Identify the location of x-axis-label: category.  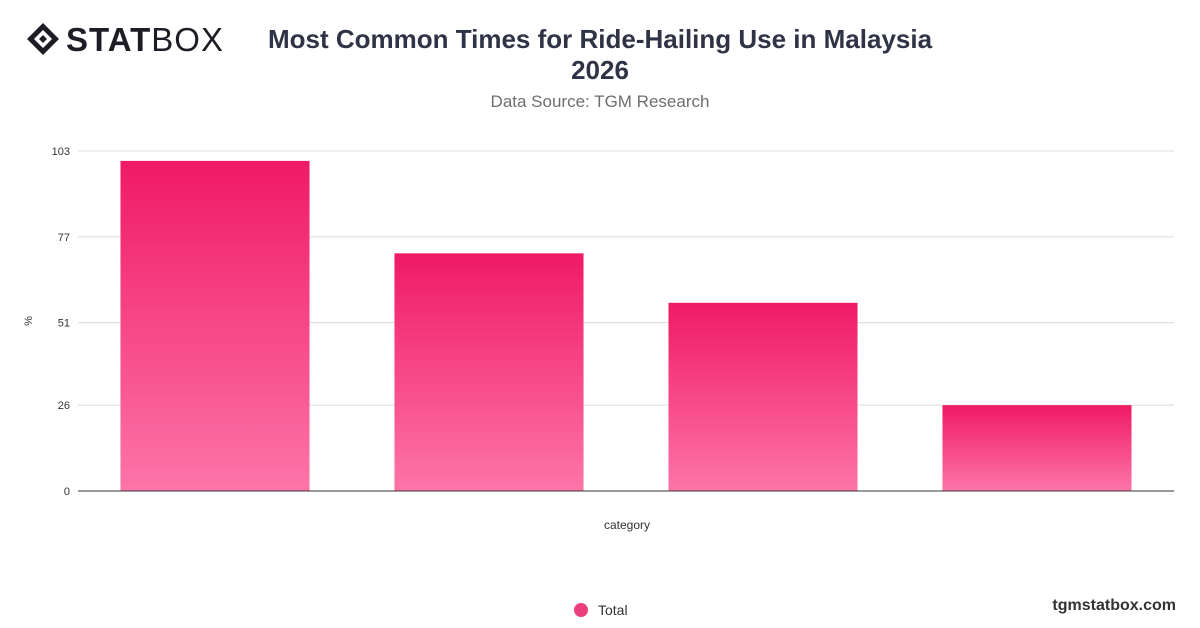
(627, 525).